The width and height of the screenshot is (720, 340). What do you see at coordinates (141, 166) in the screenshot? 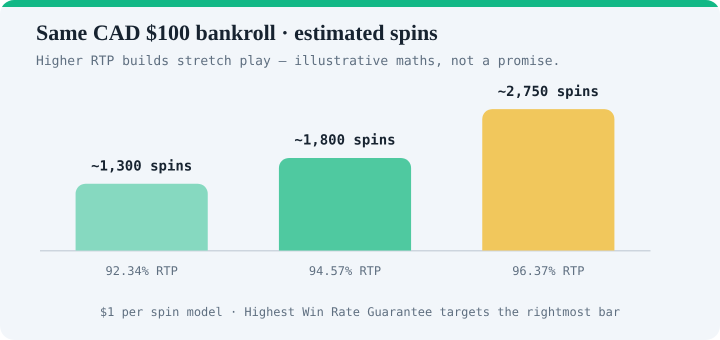
I see `data-label: ~1,300 spins` at bounding box center [141, 166].